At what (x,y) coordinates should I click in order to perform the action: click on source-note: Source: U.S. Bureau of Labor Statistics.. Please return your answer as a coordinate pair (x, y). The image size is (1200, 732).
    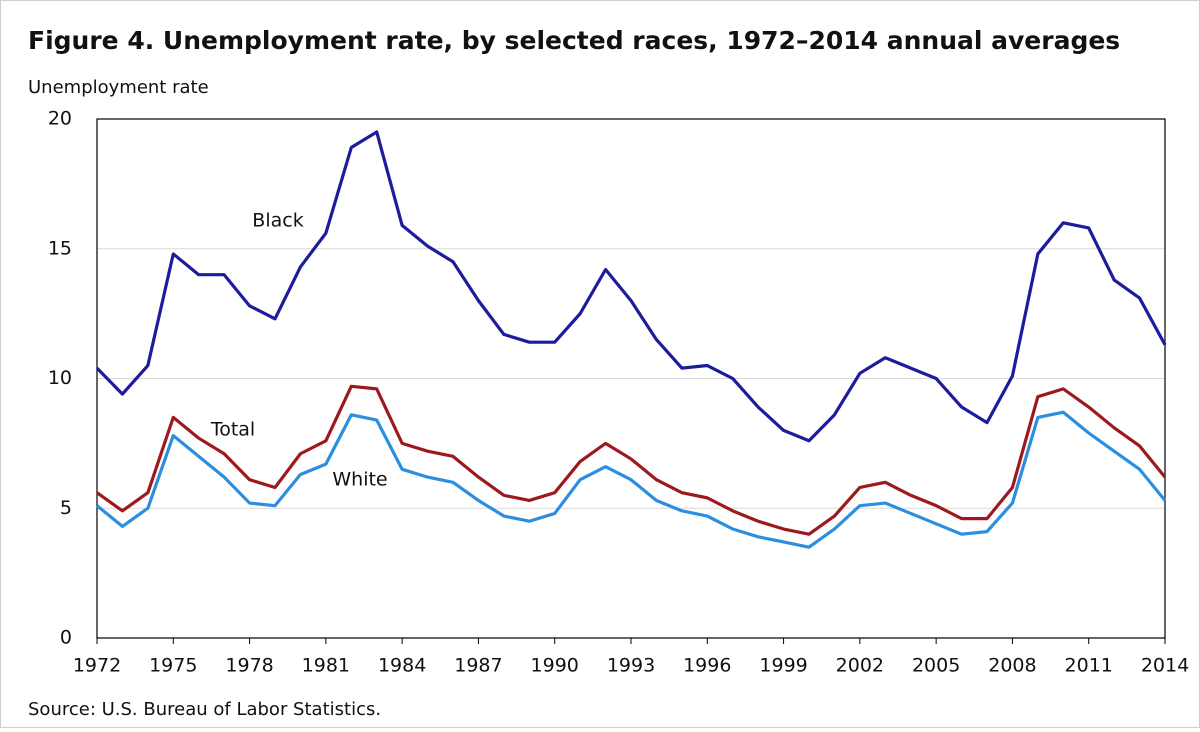
    Looking at the image, I should click on (204, 709).